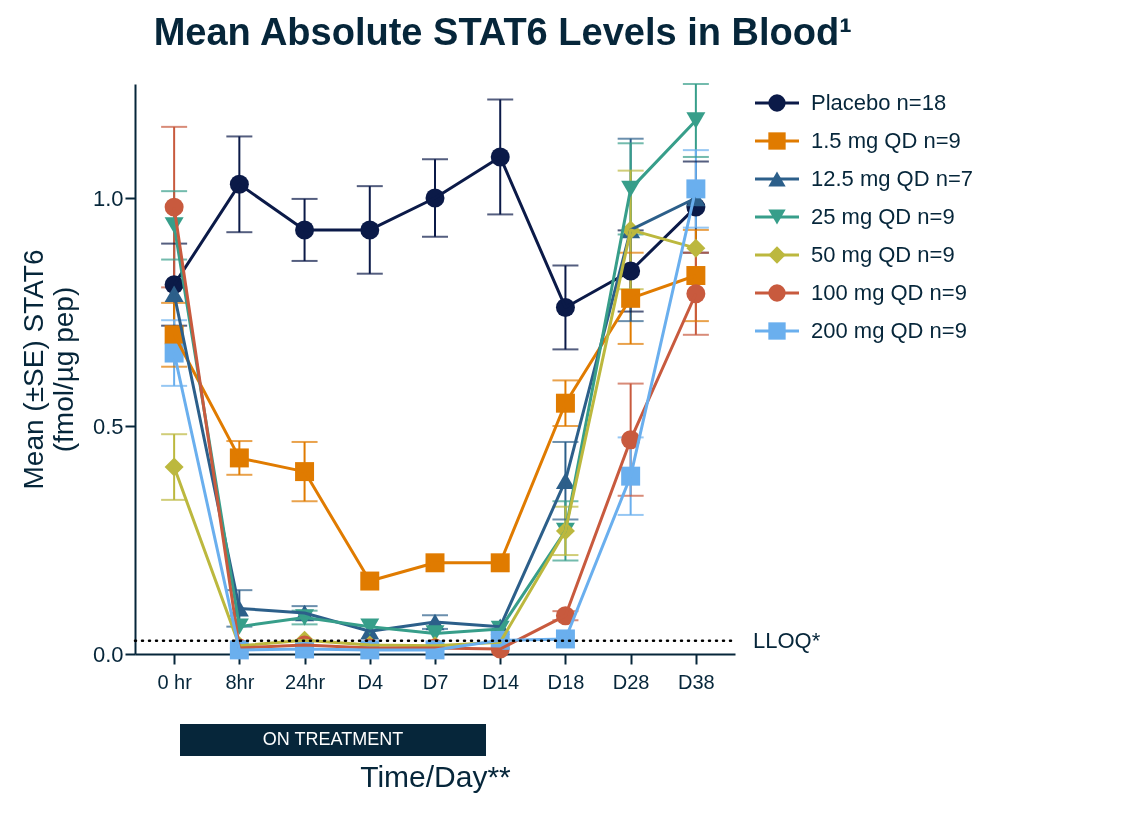  I want to click on legend-label: 12.5 mg QD n=7, so click(892, 178).